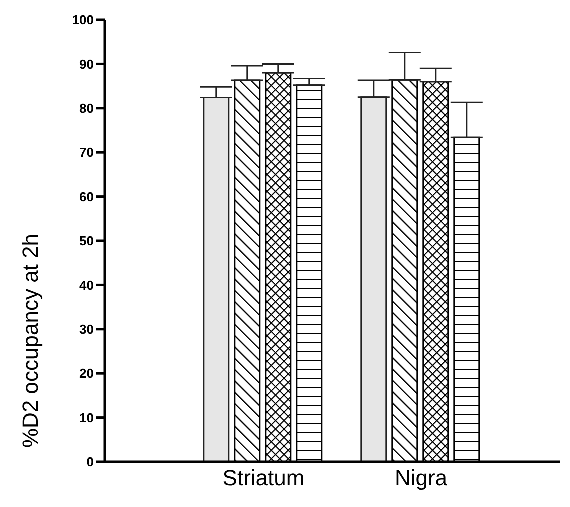 This screenshot has width=570, height=507. What do you see at coordinates (87, 374) in the screenshot?
I see `y-tick-label: 20` at bounding box center [87, 374].